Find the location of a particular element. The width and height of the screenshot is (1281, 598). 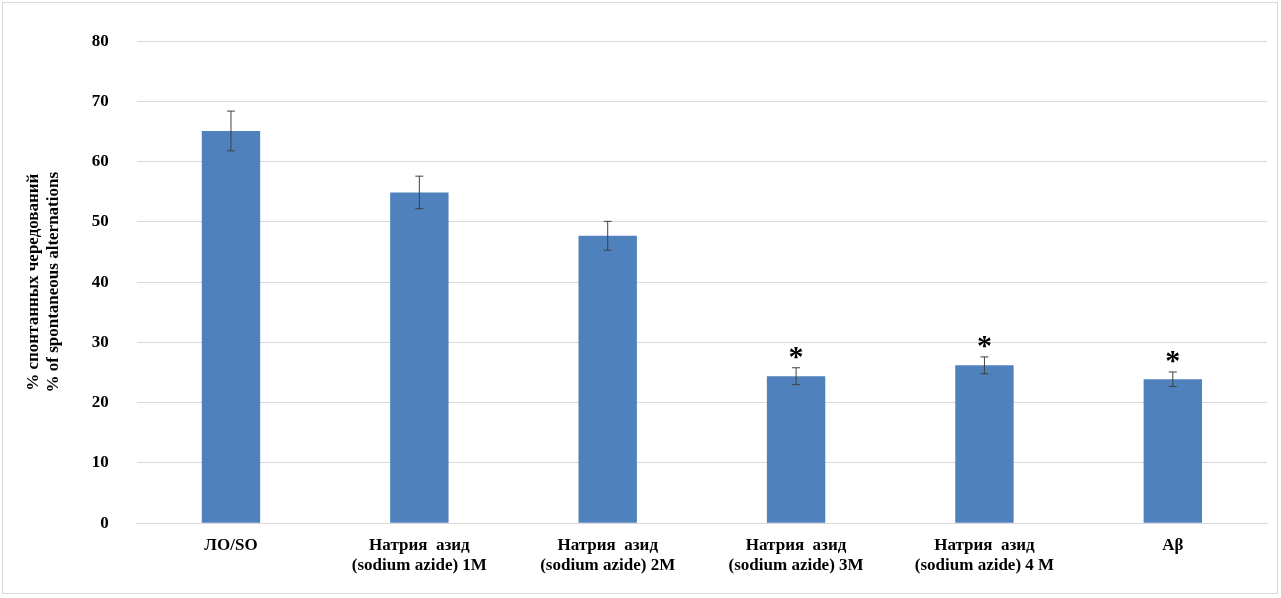

x-tick-label: Натрия азид (sodium azide) 4 M is located at coordinates (984, 554).